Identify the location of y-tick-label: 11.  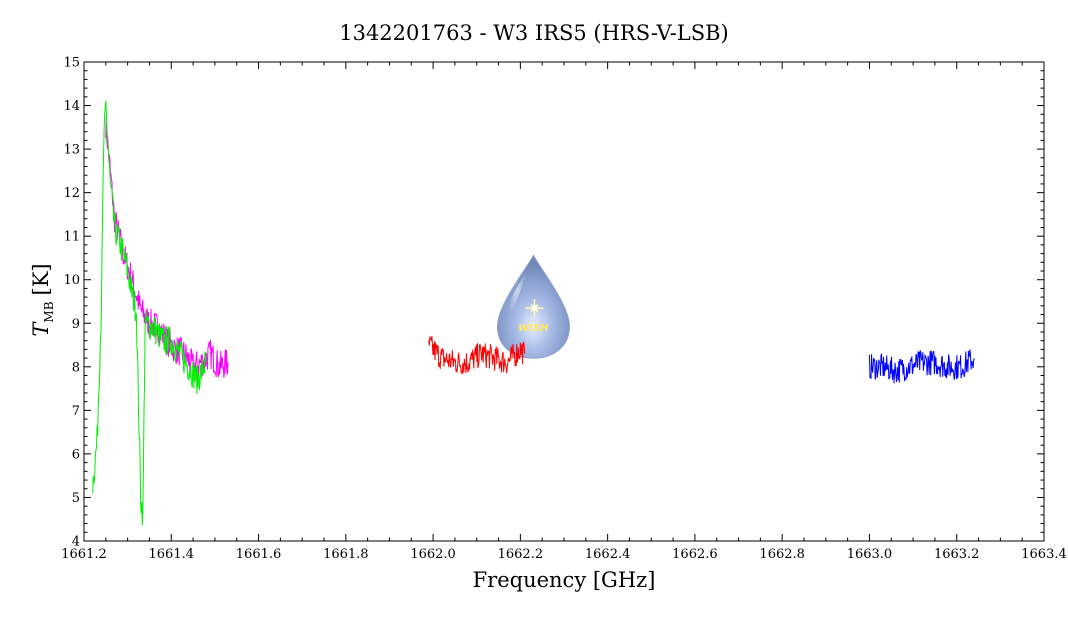
(71, 237).